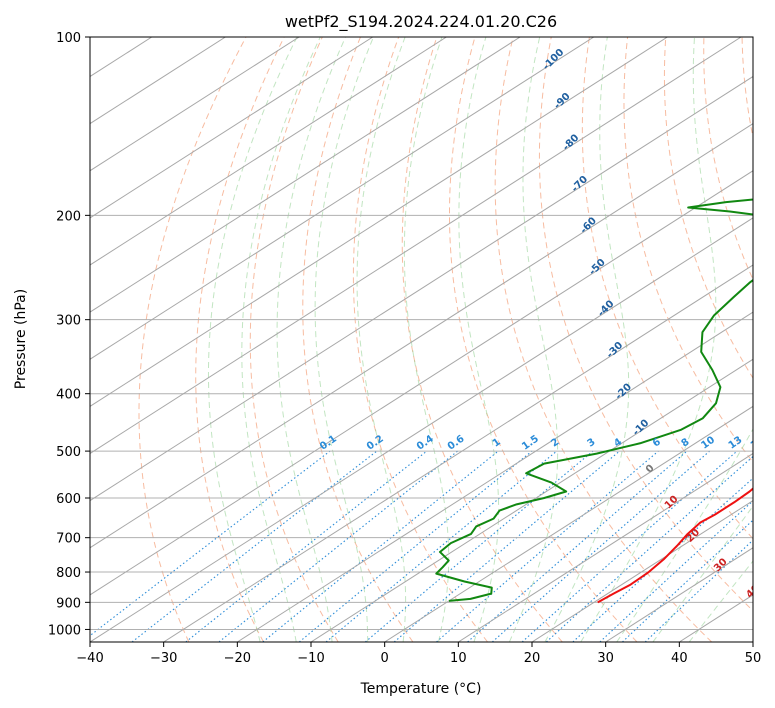 Image resolution: width=775 pixels, height=708 pixels. I want to click on chart-title: wetPf2_S194.2024.224.01.20.C26, so click(421, 22).